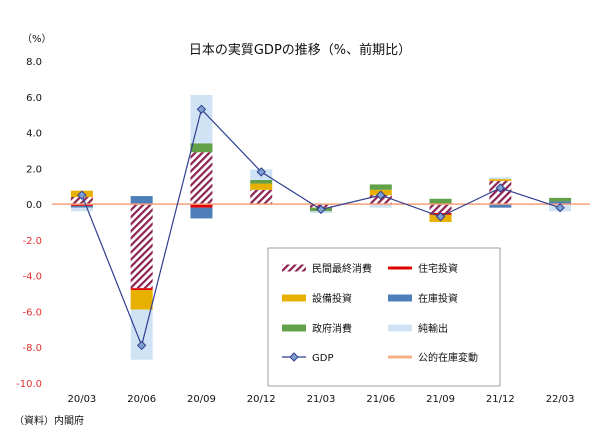 This screenshot has height=441, width=600. What do you see at coordinates (438, 298) in the screenshot?
I see `legend-label: 在庫投資` at bounding box center [438, 298].